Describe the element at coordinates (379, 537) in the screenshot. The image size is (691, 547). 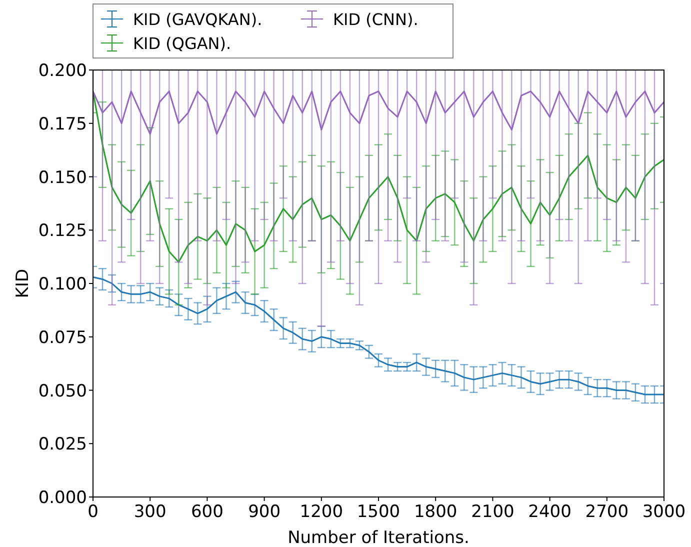
I see `x-axis-title: Number of Iterations.` at that location.